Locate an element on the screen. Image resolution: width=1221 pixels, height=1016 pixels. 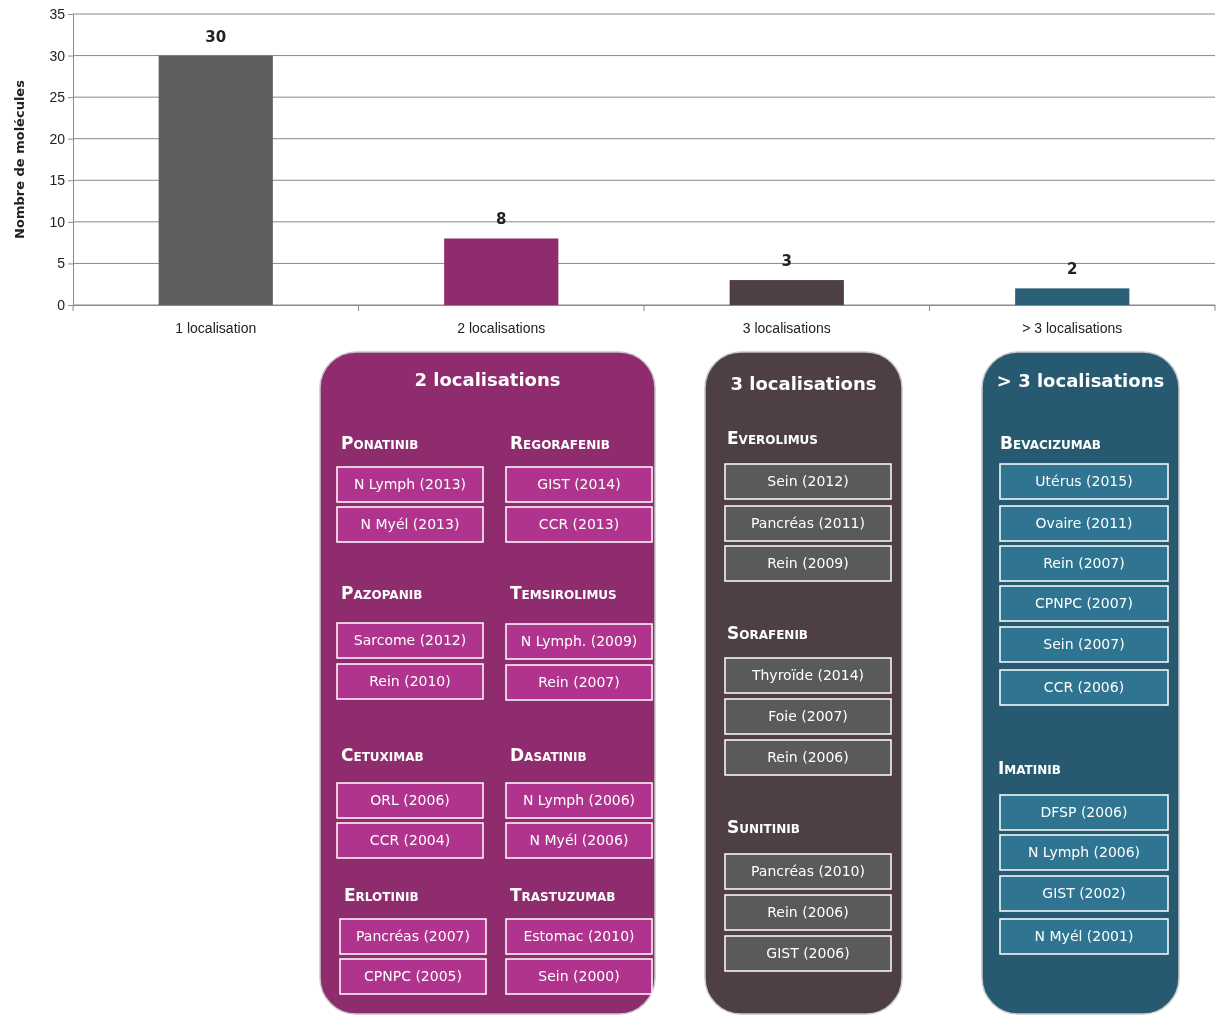
y-tick-label: 5 is located at coordinates (61, 263).